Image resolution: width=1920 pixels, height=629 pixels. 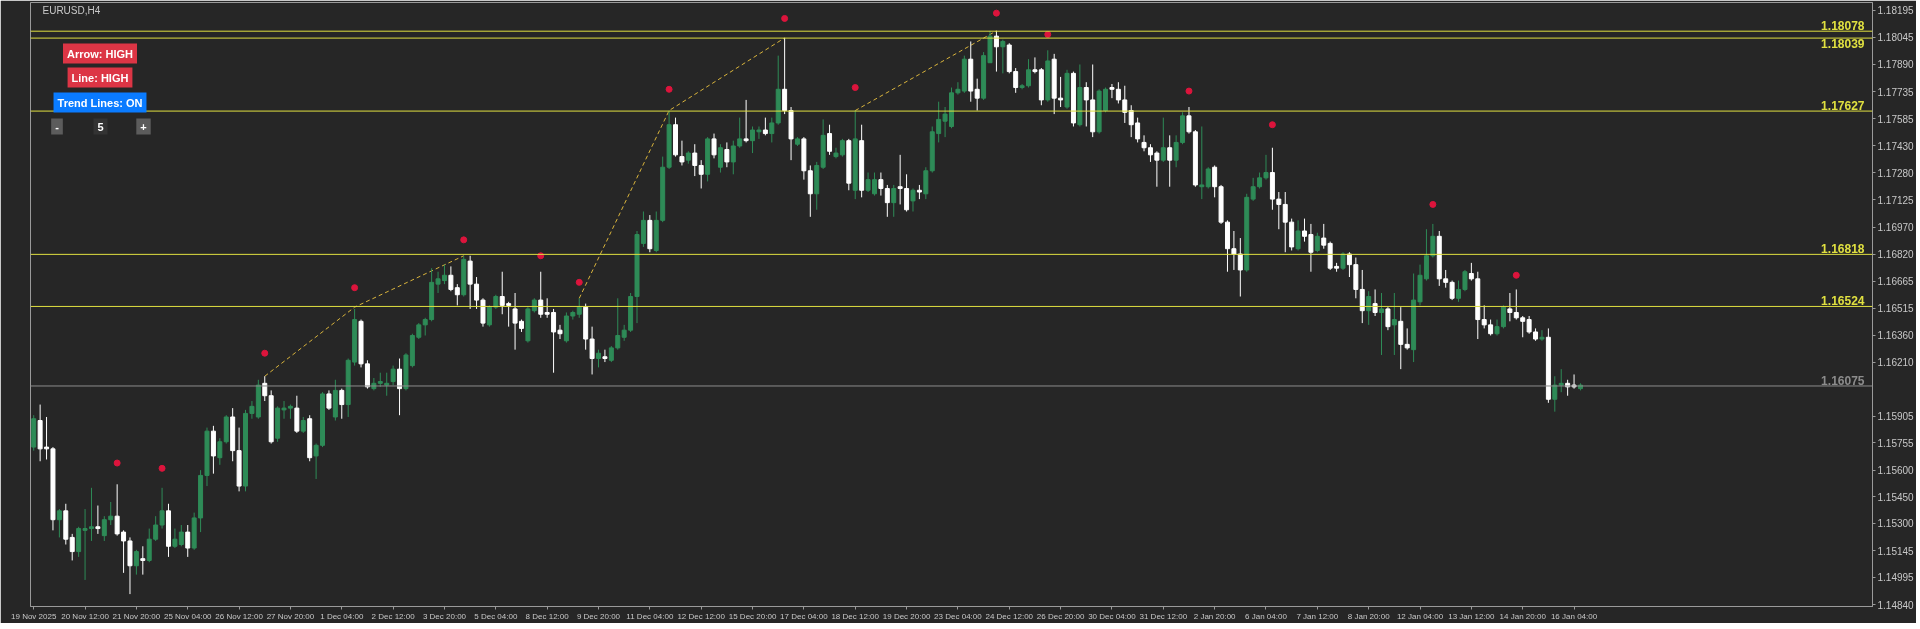 I want to click on x-tick-label: 31 Dec 12:00, so click(x=1163, y=616).